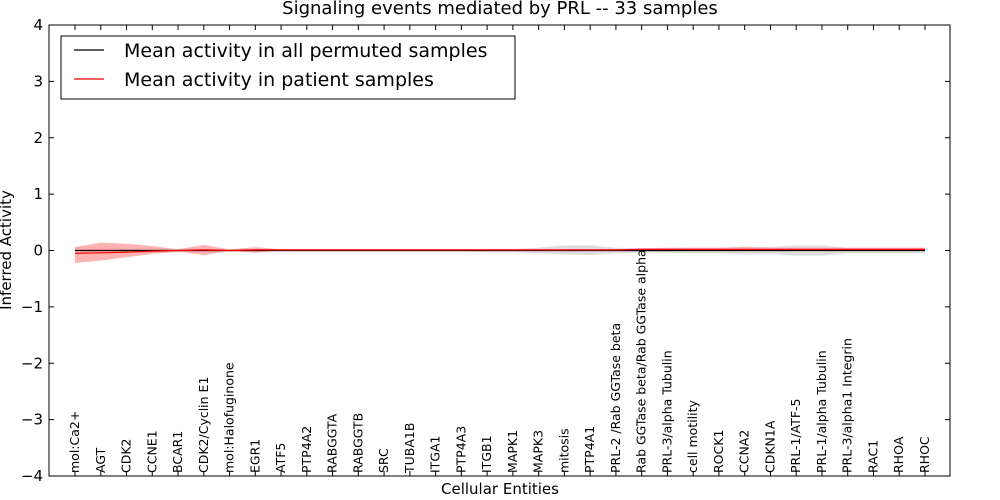 This screenshot has width=1000, height=500. What do you see at coordinates (126, 455) in the screenshot?
I see `x-tick-label: CDK2` at bounding box center [126, 455].